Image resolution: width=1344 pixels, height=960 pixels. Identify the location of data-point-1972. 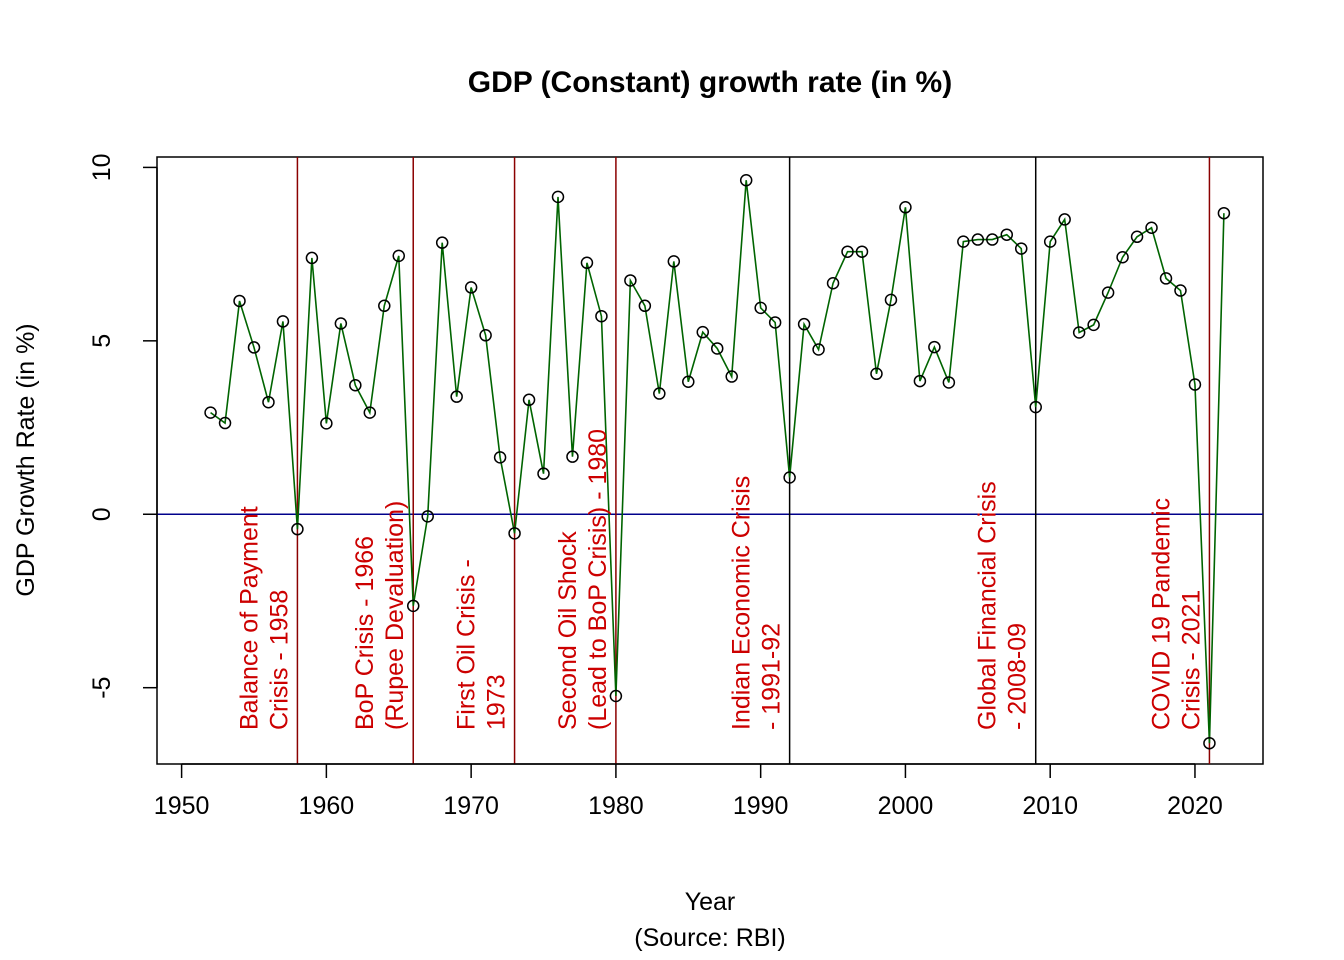
(500, 457).